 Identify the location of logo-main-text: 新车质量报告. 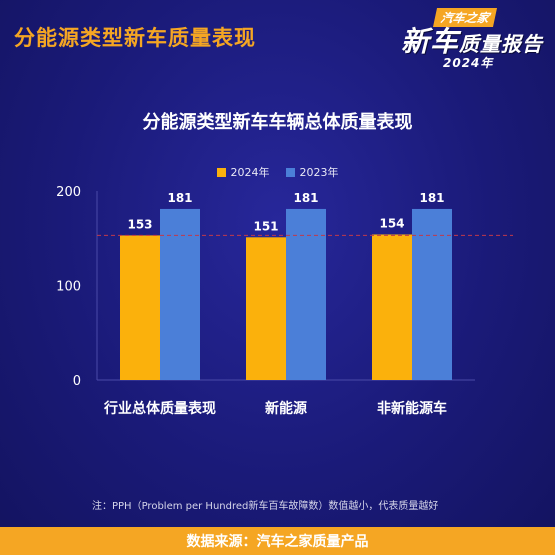
(472, 40).